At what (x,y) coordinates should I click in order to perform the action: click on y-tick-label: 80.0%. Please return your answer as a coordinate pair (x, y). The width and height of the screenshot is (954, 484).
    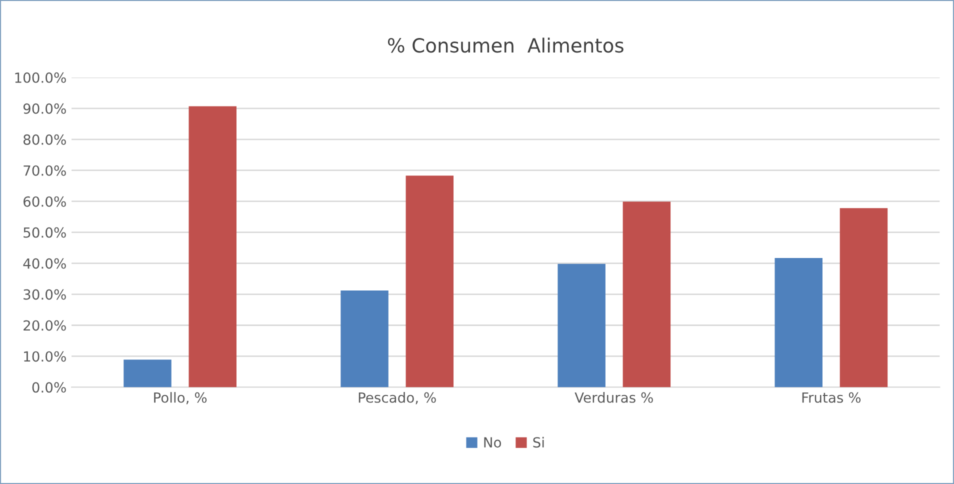
    Looking at the image, I should click on (45, 139).